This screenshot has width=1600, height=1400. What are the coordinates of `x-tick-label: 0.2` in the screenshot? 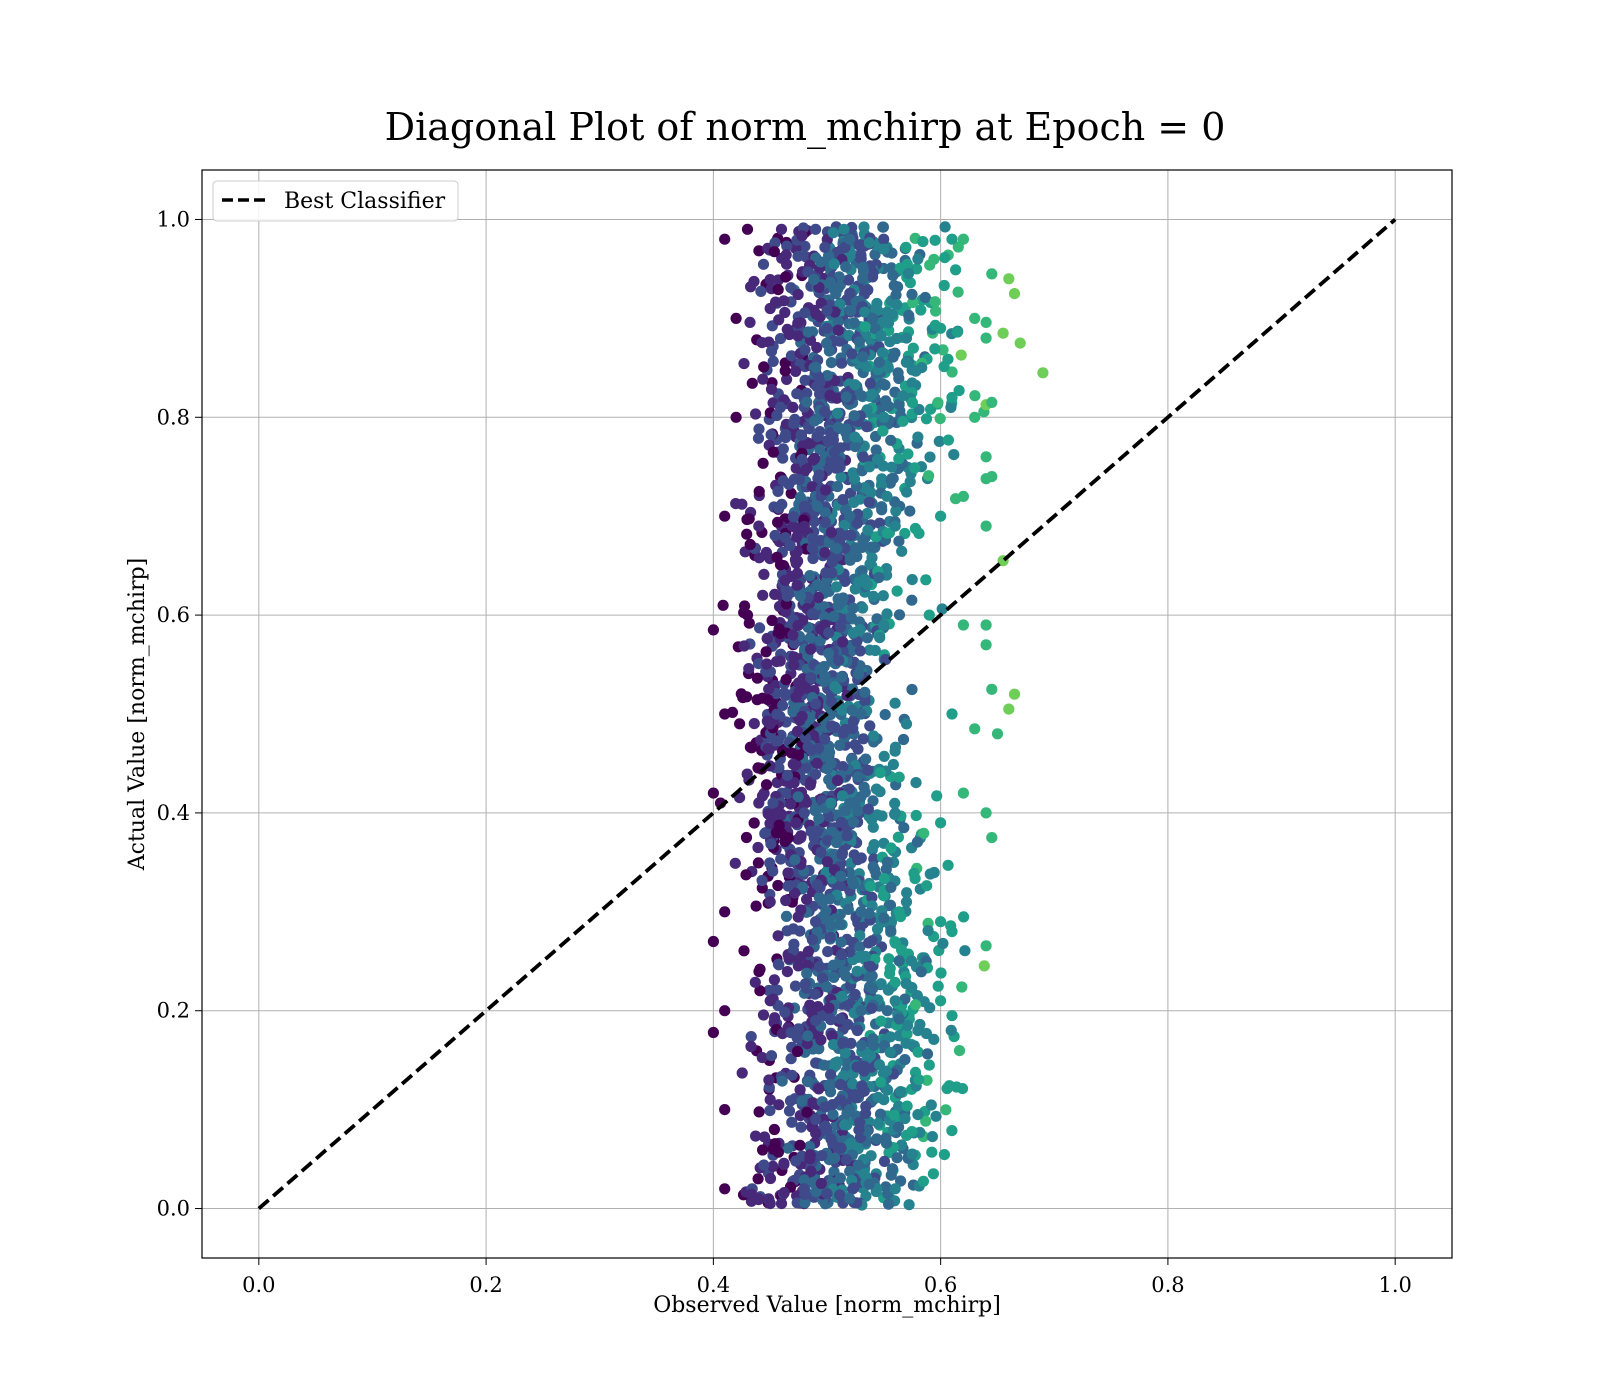 It's located at (485, 1285).